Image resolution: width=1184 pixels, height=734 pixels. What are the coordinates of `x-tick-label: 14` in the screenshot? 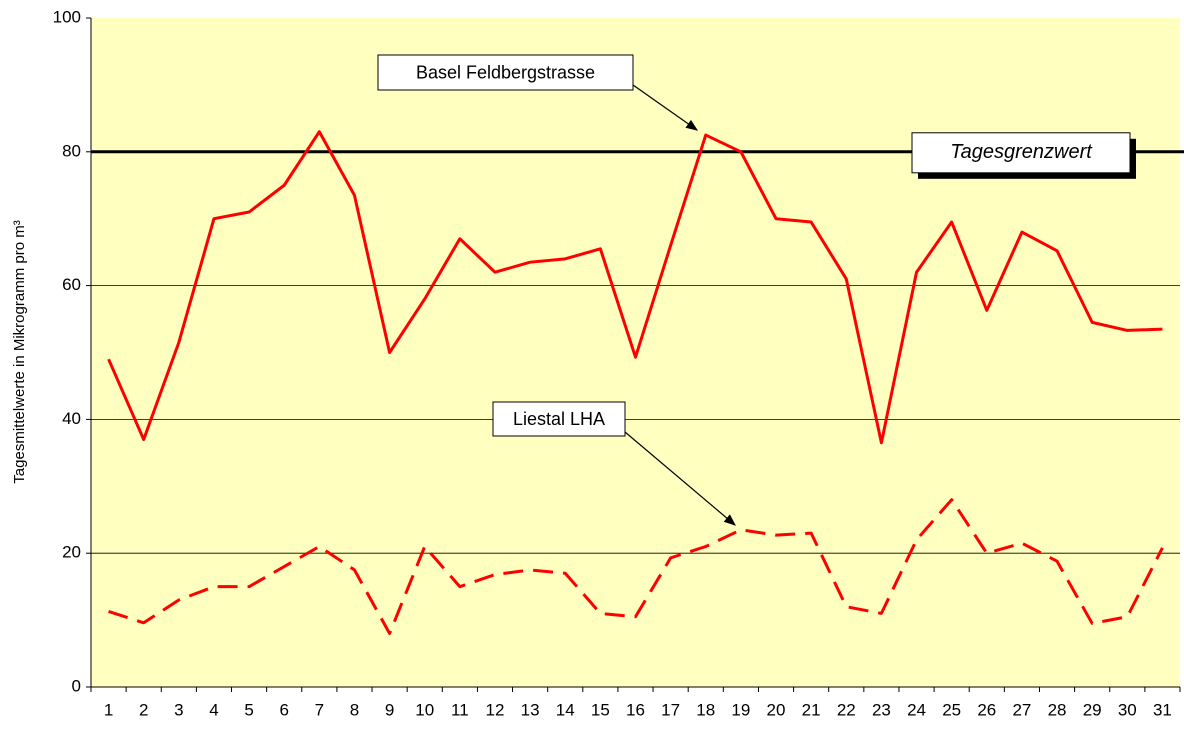 It's located at (565, 709).